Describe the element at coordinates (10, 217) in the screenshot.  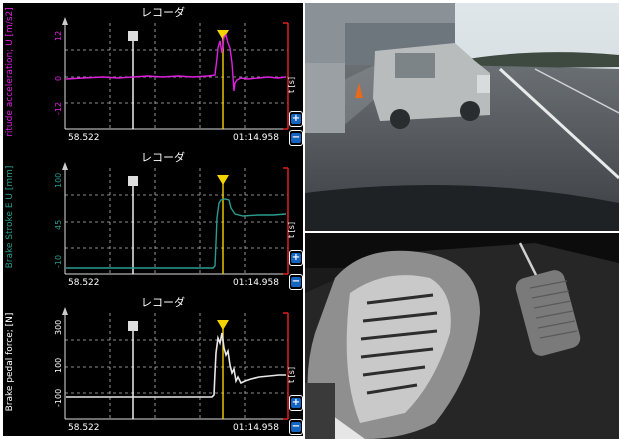
I see `y-axis-label: Brake Stroke E U [mm]` at that location.